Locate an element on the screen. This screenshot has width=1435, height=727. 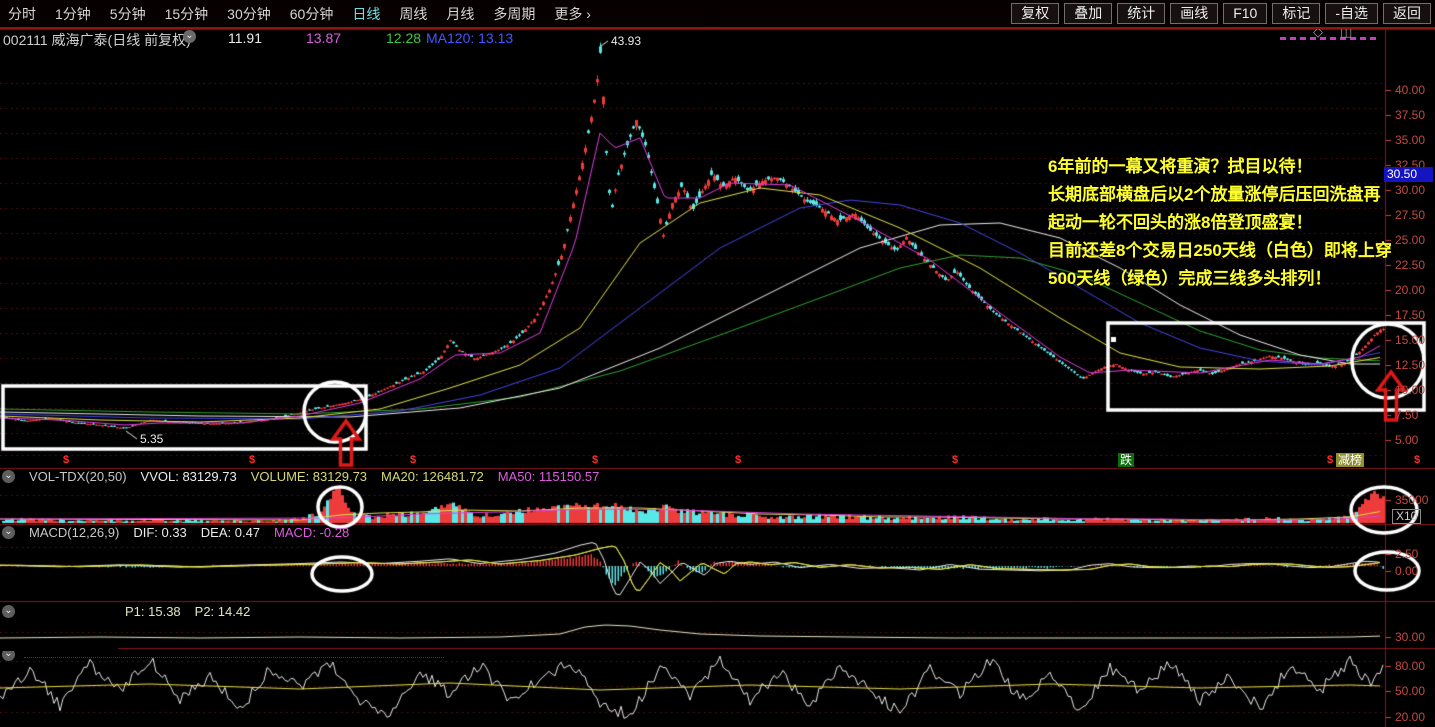
redacted-remnant is located at coordinates (234, 657).